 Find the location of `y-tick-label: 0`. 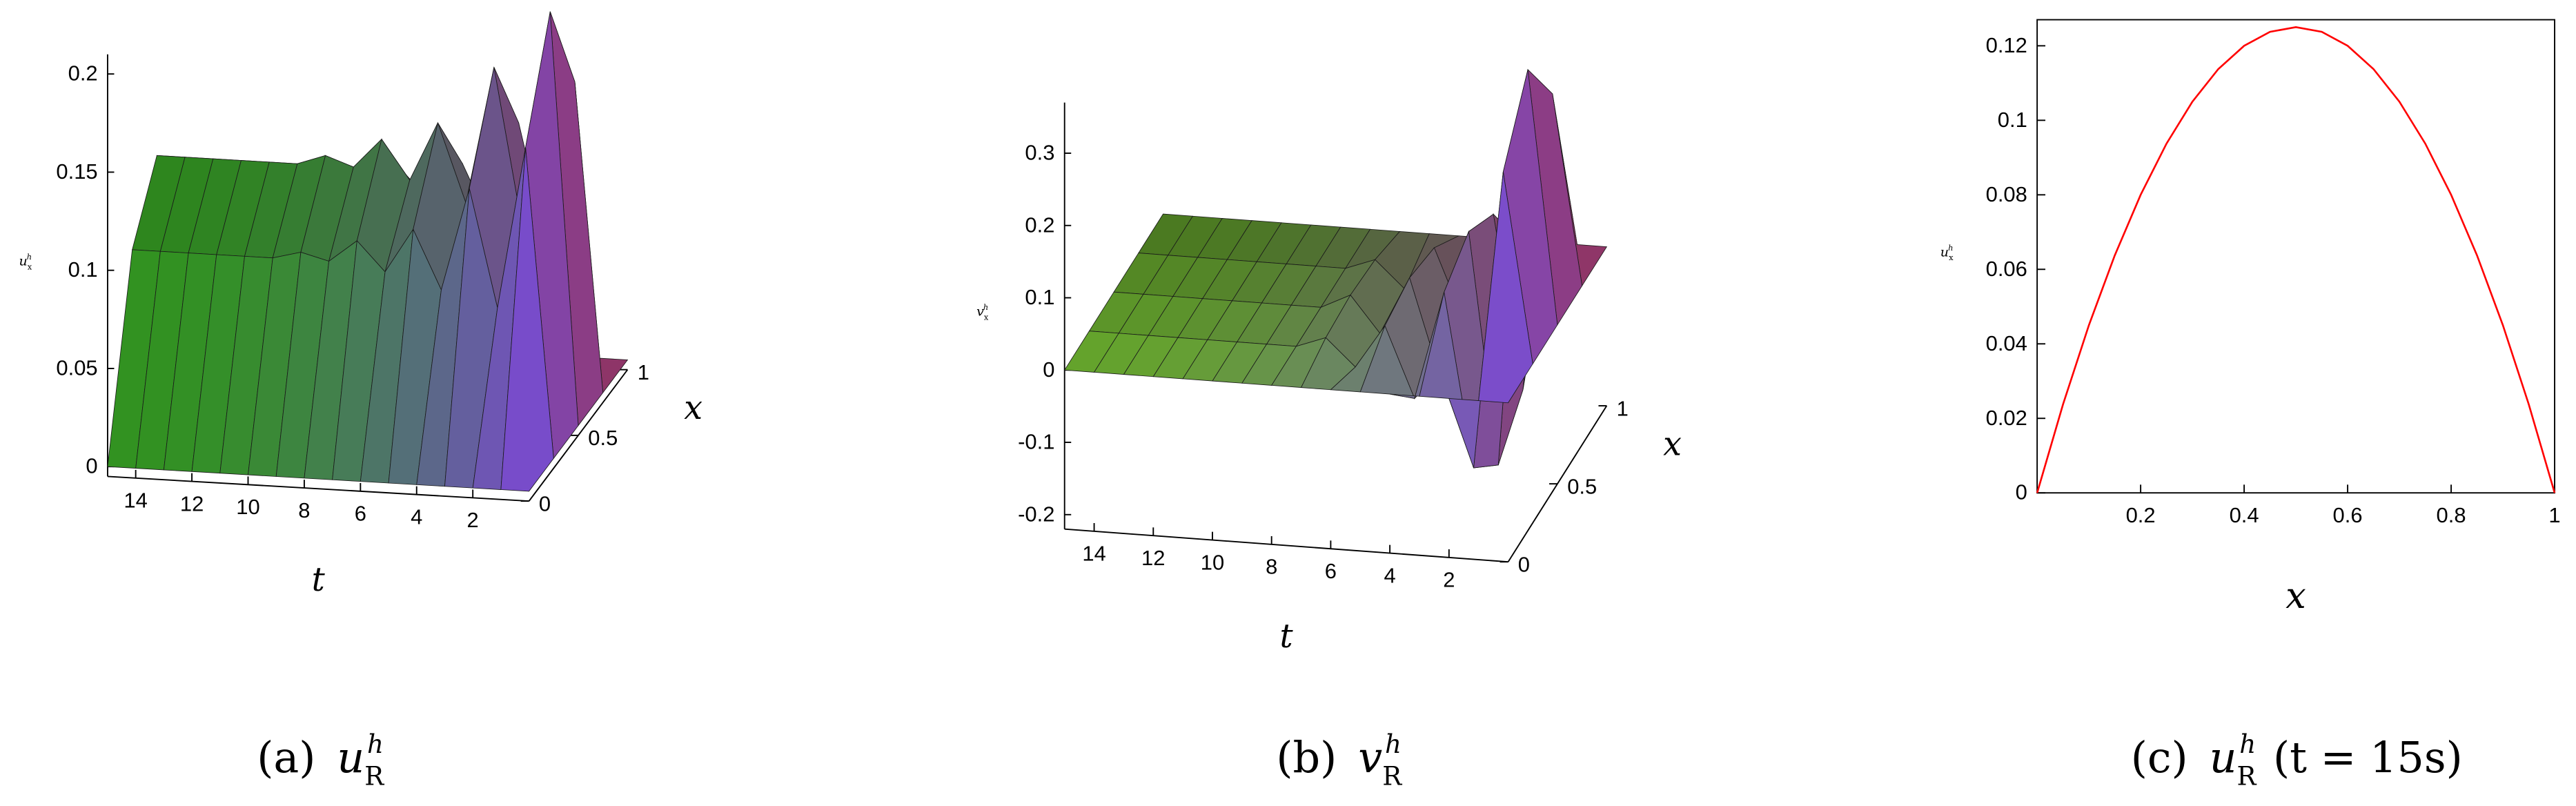

y-tick-label: 0 is located at coordinates (2021, 492).